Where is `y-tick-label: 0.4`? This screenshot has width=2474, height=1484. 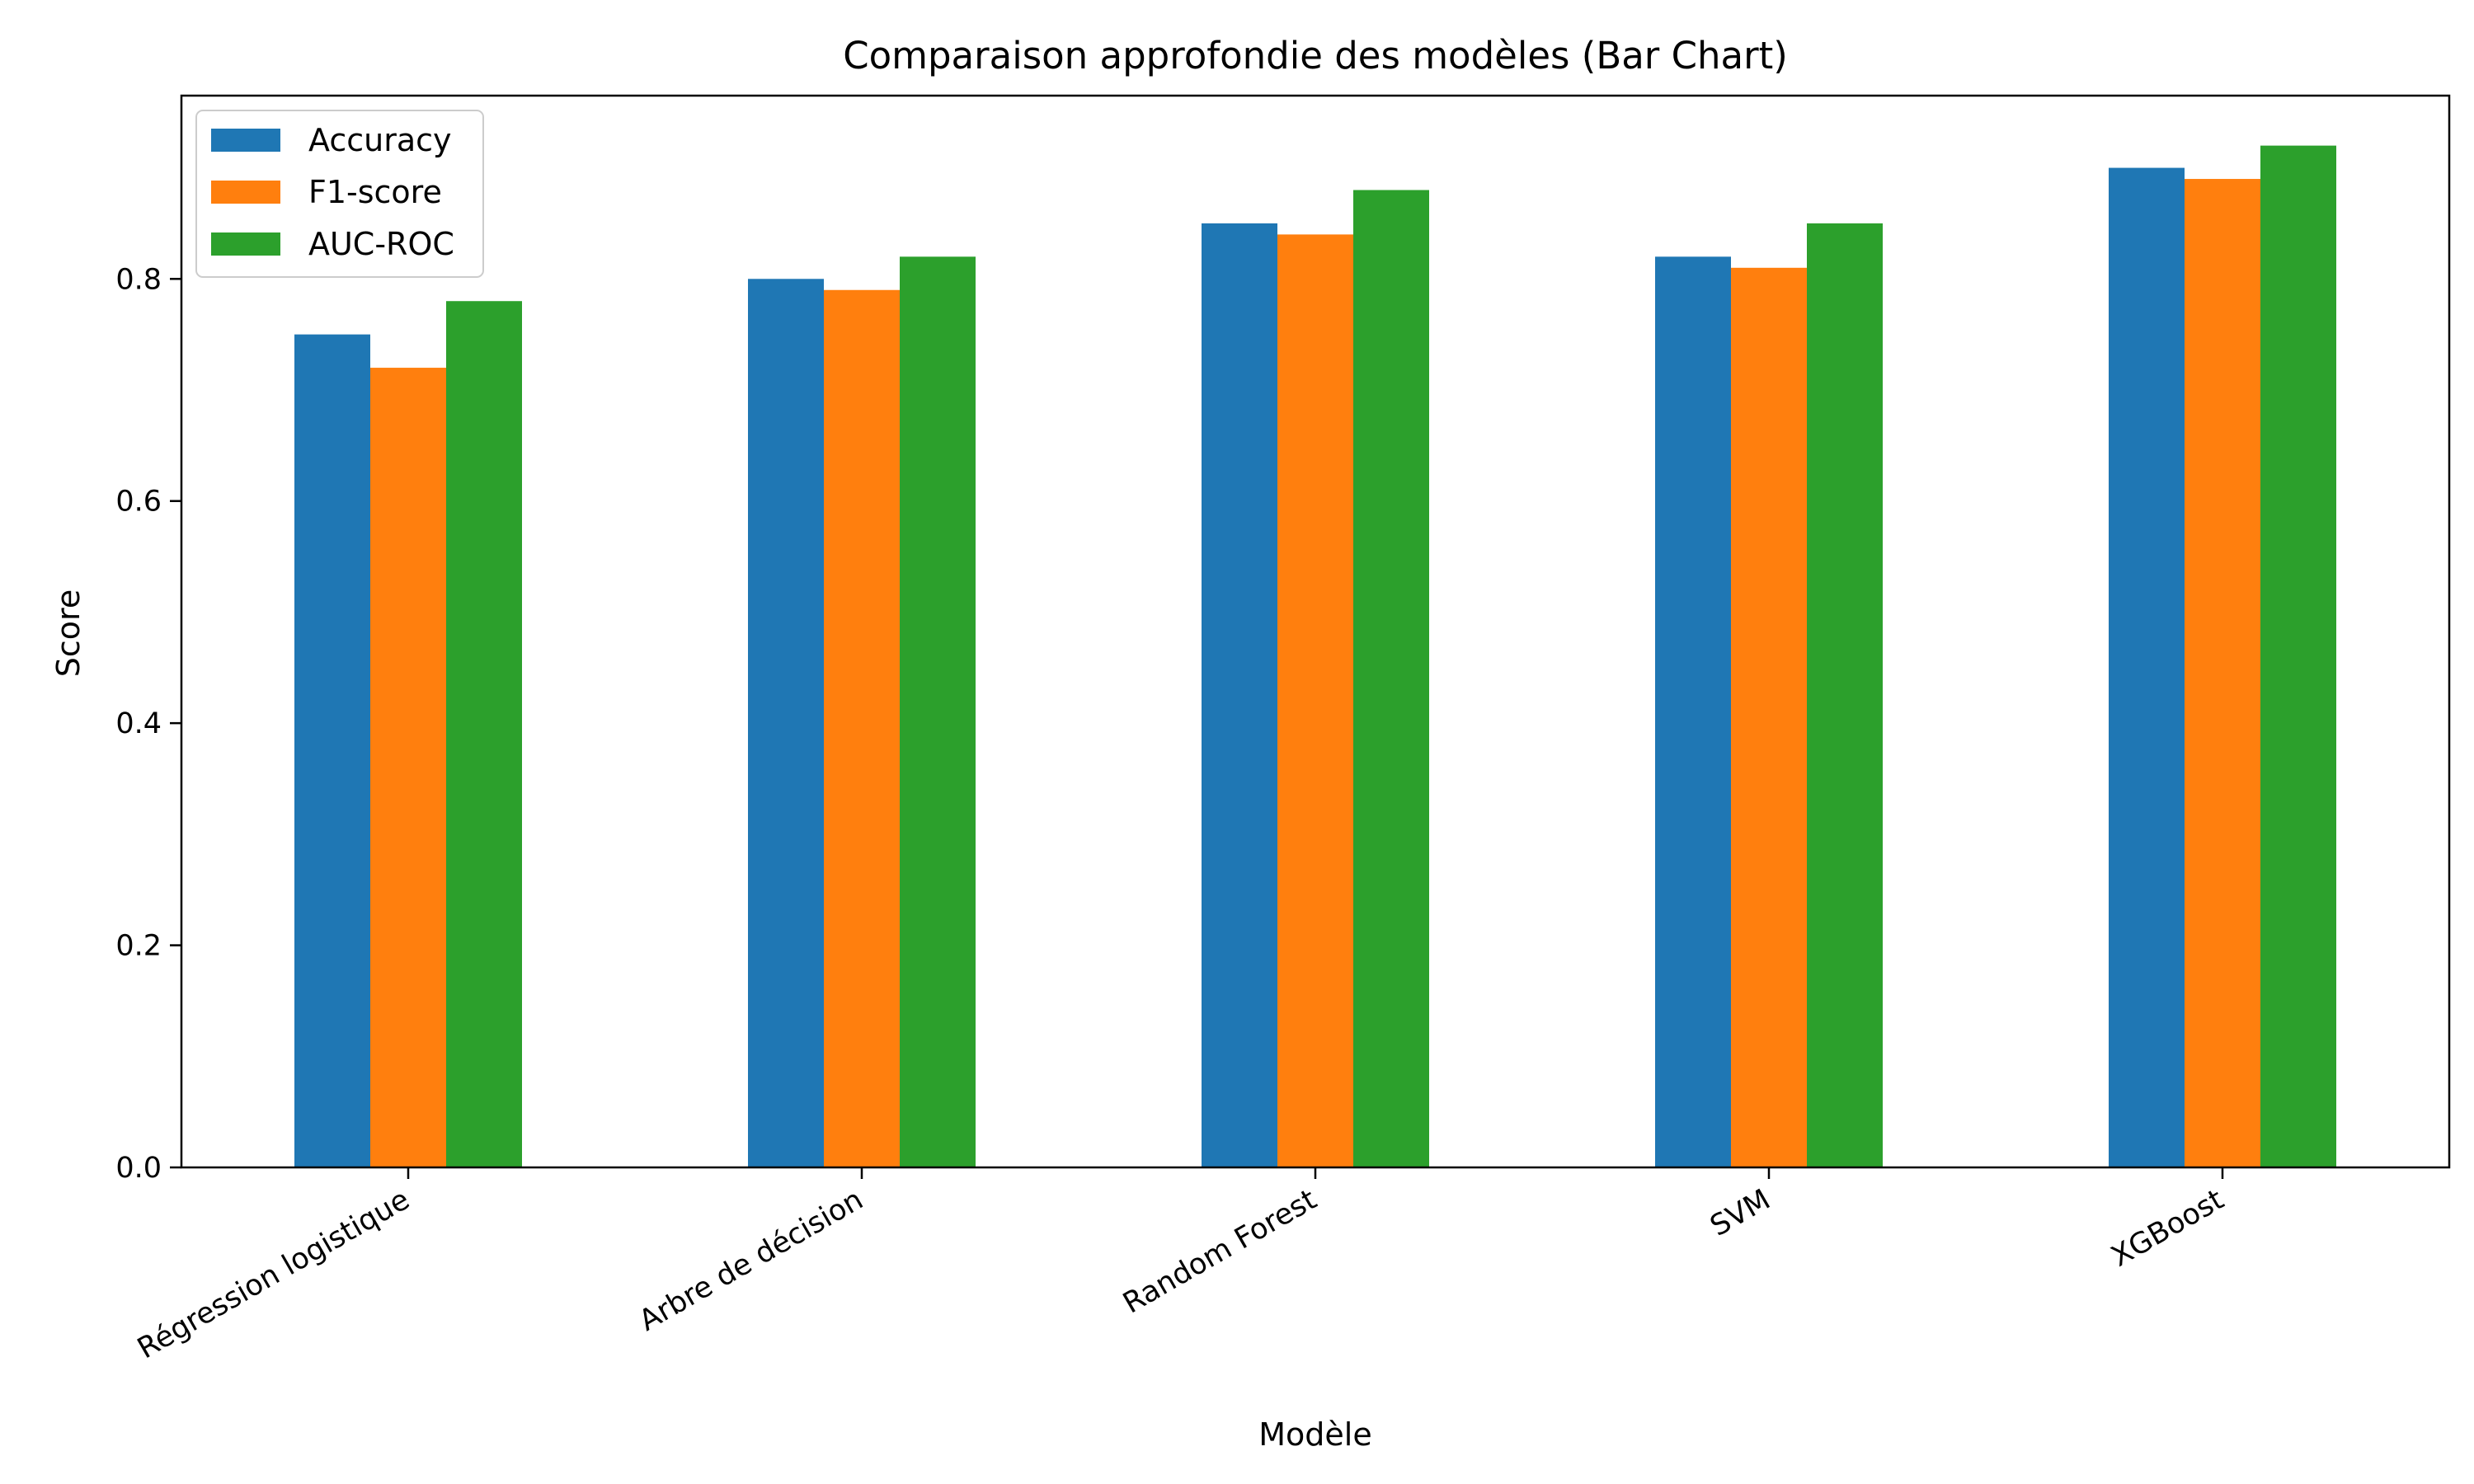
y-tick-label: 0.4 is located at coordinates (138, 723).